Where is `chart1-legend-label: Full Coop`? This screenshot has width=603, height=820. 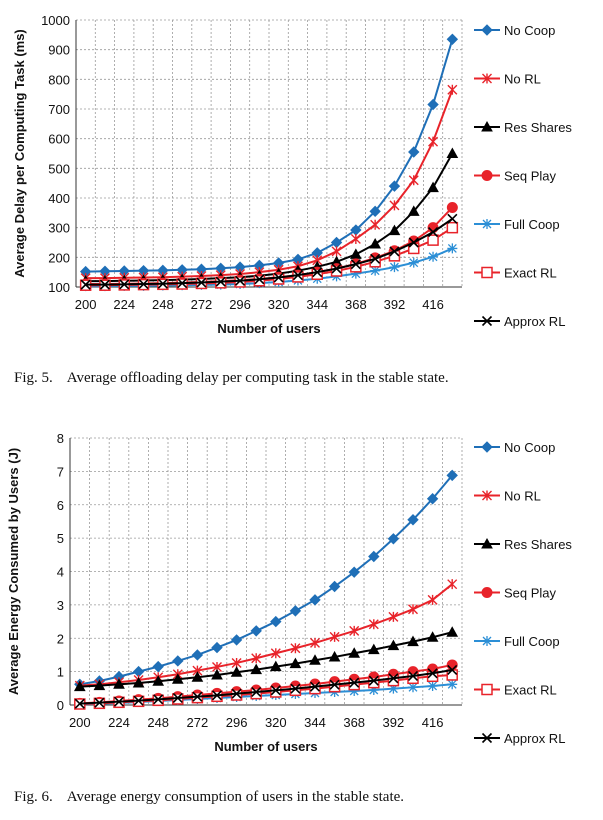
chart1-legend-label: Full Coop is located at coordinates (532, 224).